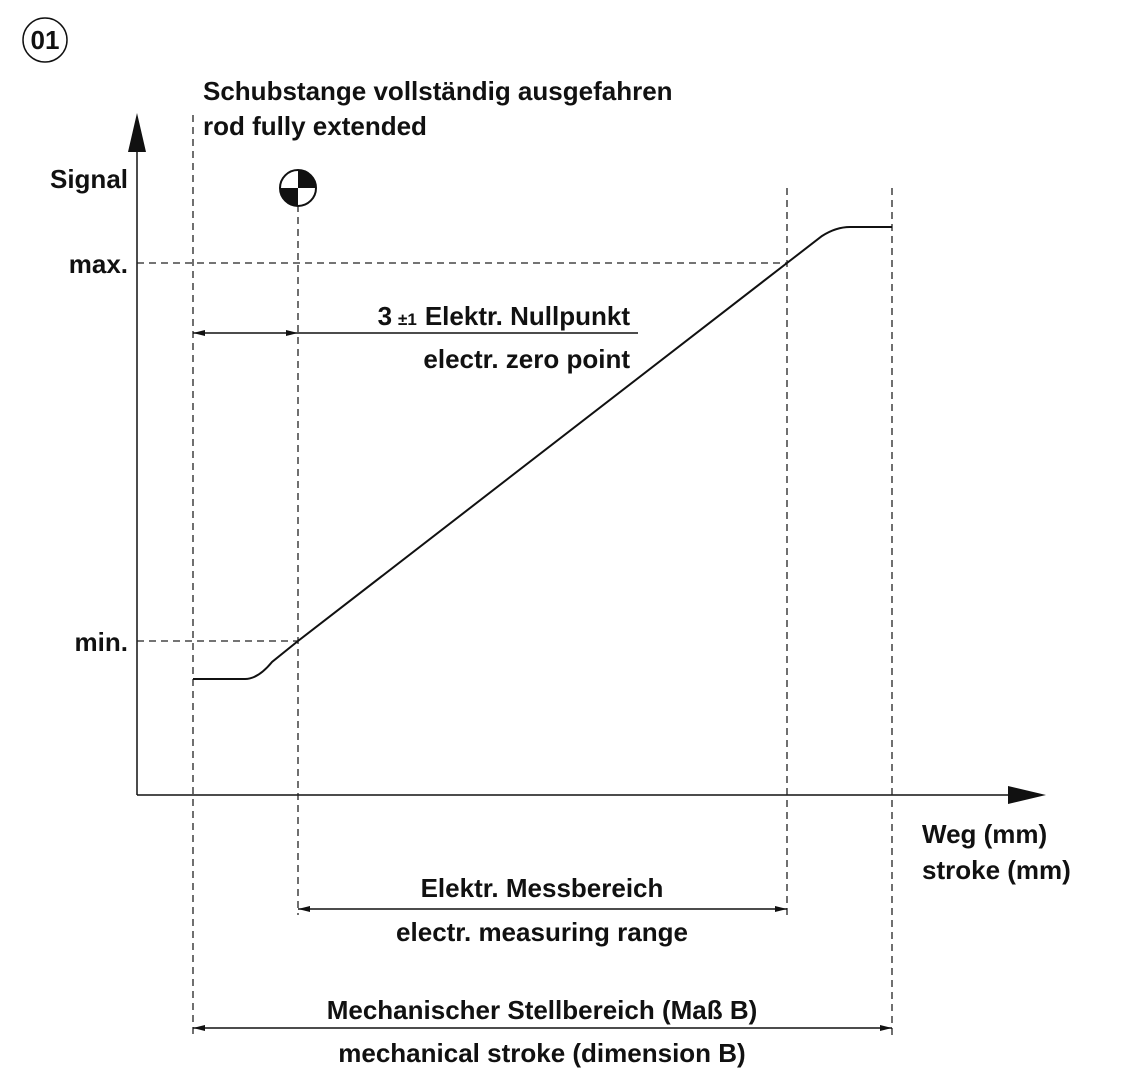 The width and height of the screenshot is (1124, 1080). What do you see at coordinates (996, 870) in the screenshot?
I see `x-label-en: stroke (mm)` at bounding box center [996, 870].